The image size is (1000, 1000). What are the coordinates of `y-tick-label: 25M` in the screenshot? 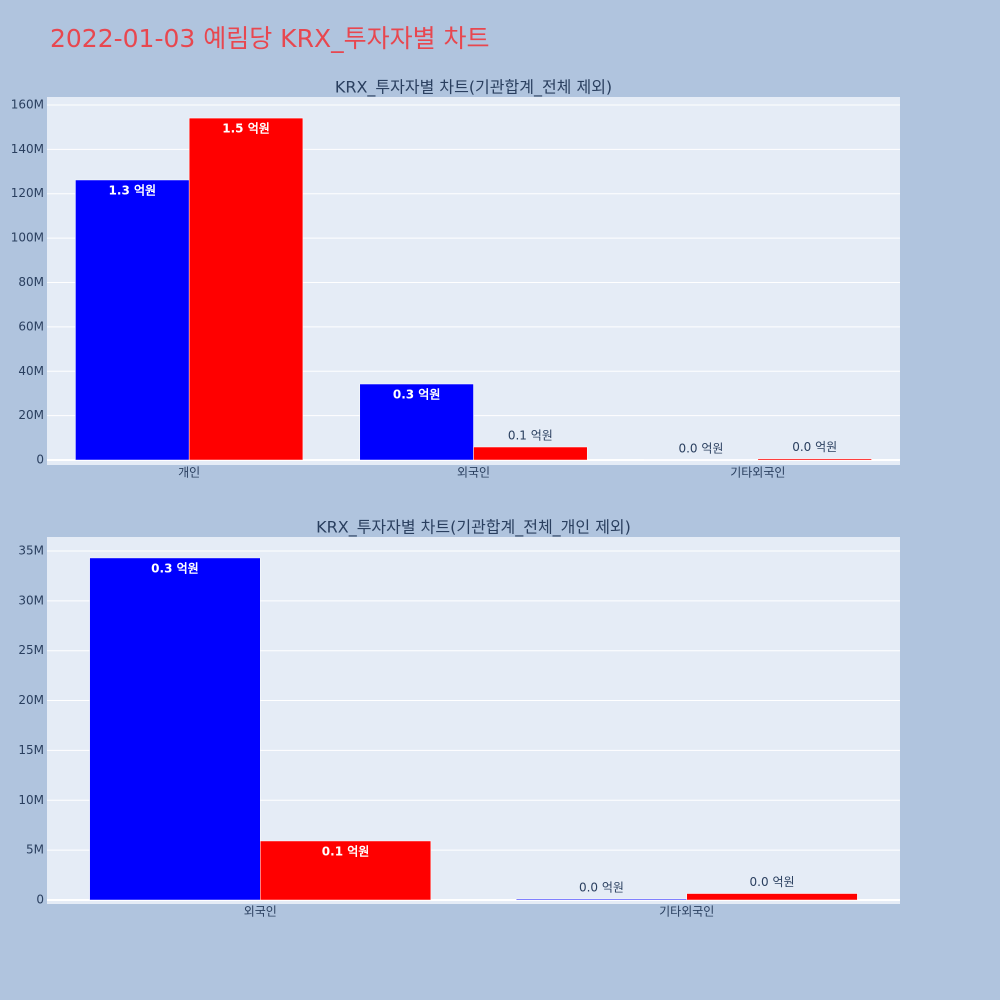 It's located at (31, 650).